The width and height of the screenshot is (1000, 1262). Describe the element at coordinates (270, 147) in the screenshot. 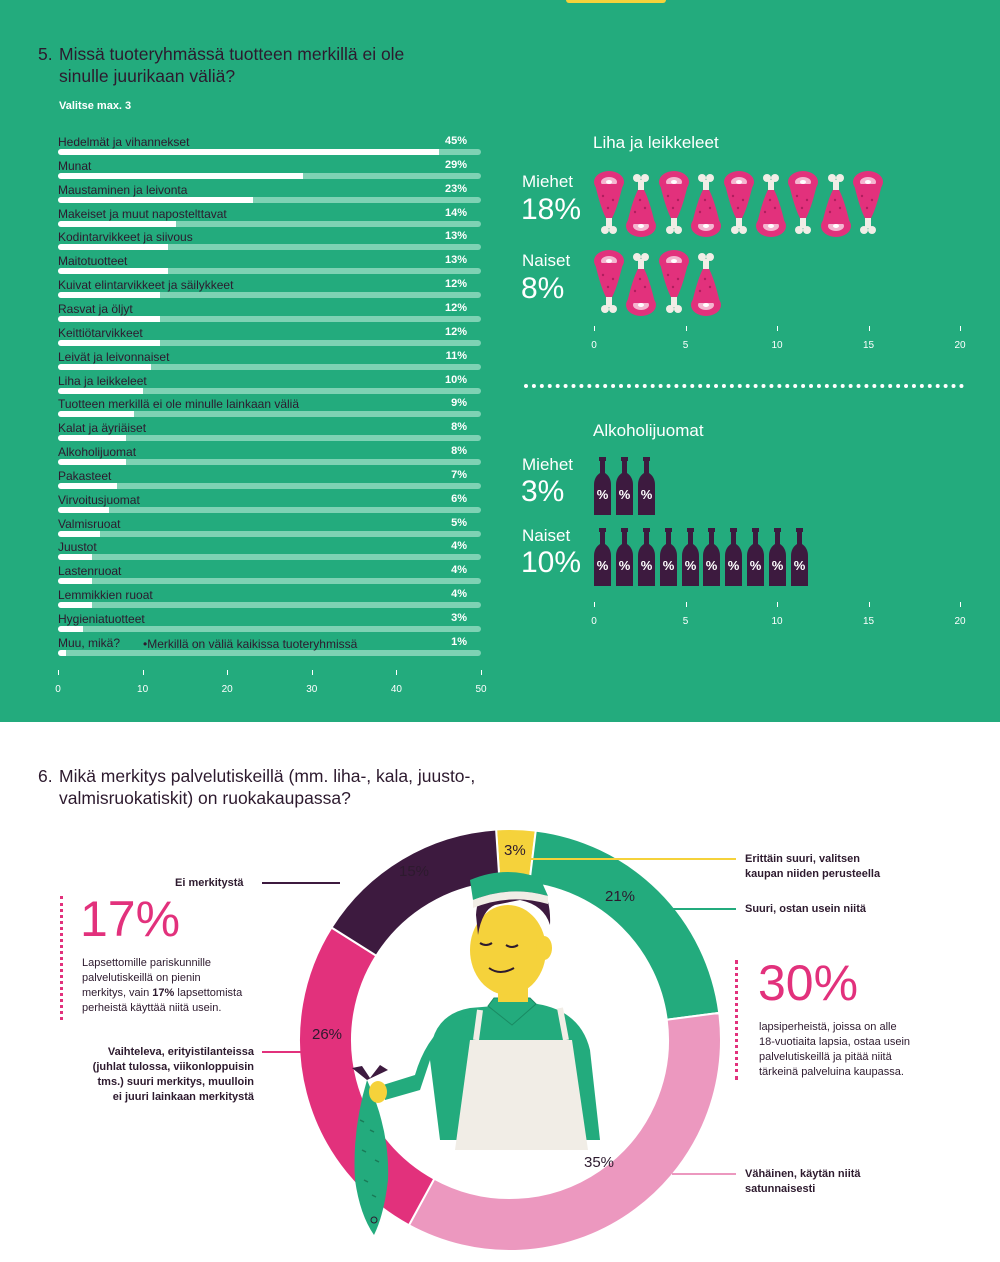

I see `bar-row: Hedelmät ja vihannekset 45%` at that location.